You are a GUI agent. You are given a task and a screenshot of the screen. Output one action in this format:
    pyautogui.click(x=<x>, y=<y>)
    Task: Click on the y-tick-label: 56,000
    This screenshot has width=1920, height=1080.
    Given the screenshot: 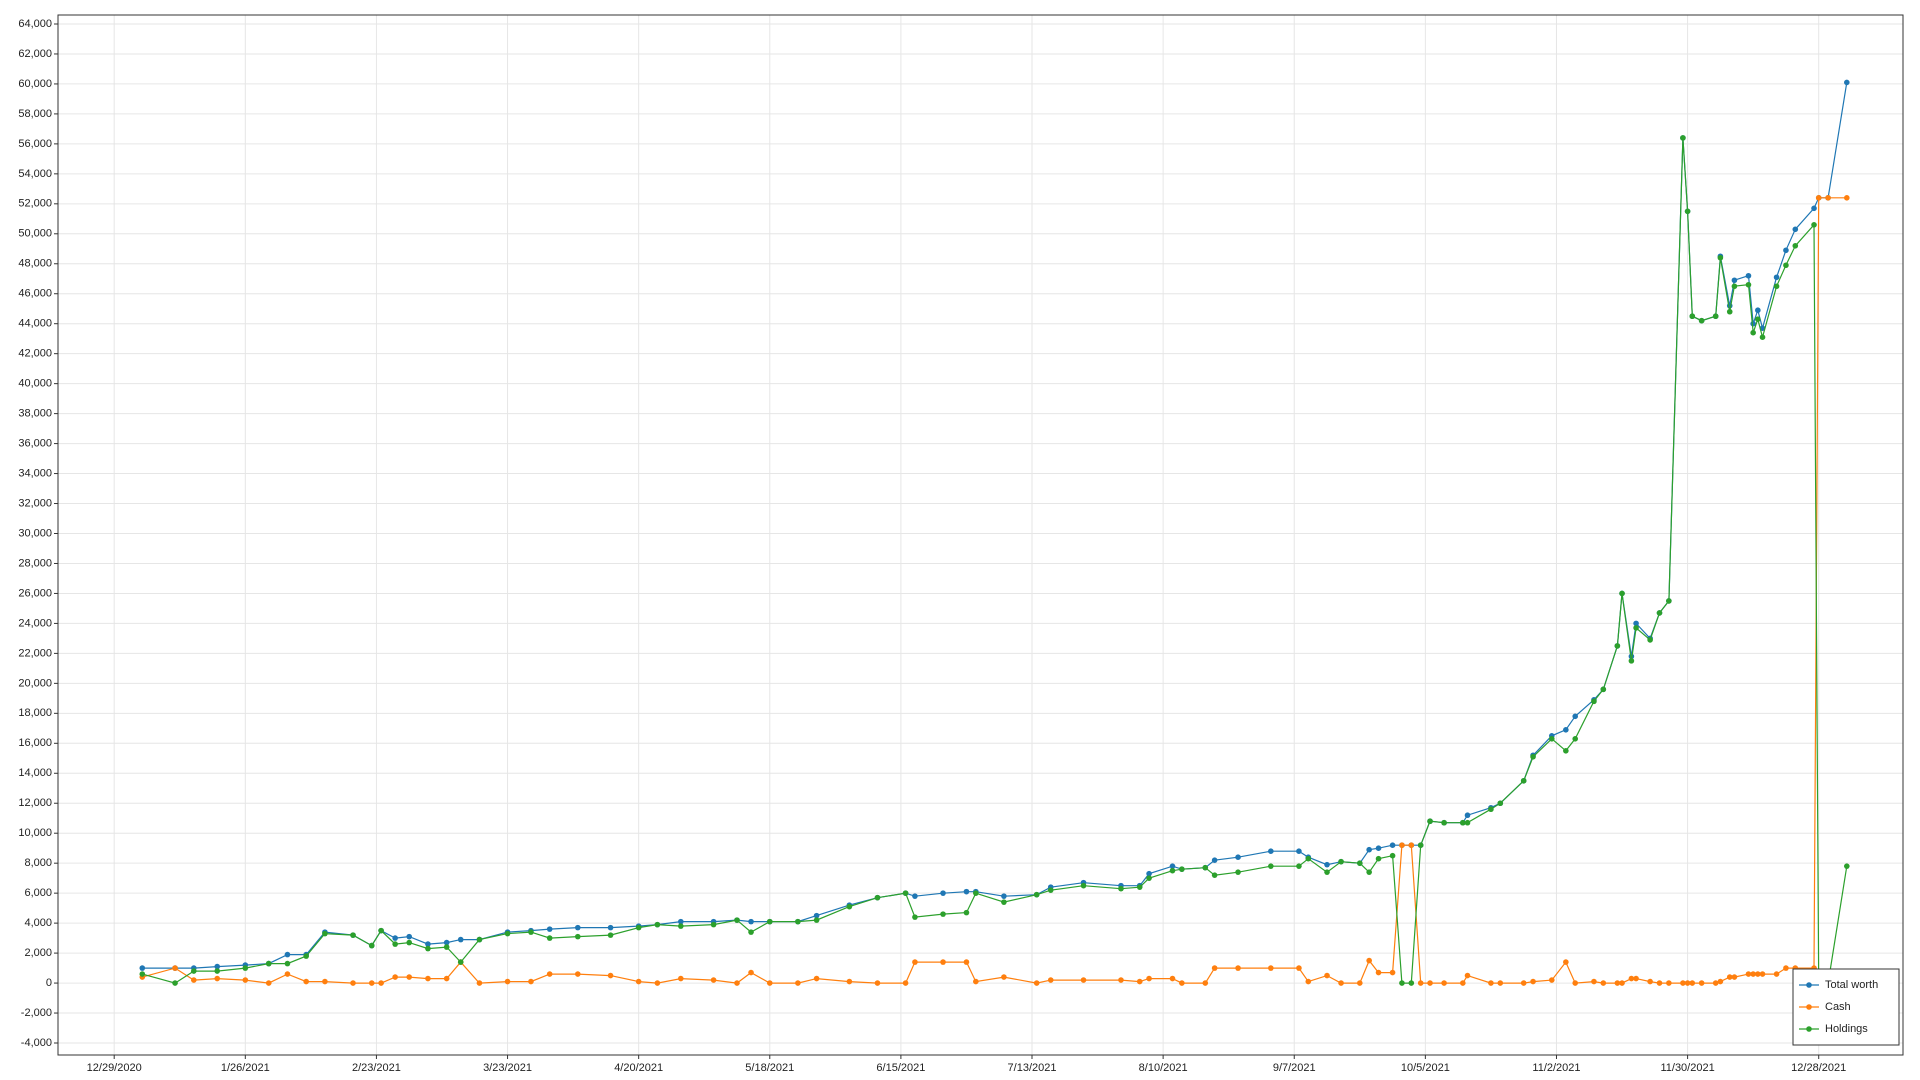 What is the action you would take?
    pyautogui.click(x=35, y=144)
    